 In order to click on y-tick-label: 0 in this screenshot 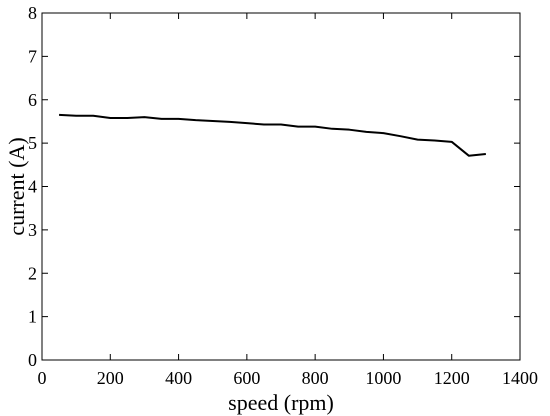, I will do `click(32, 360)`.